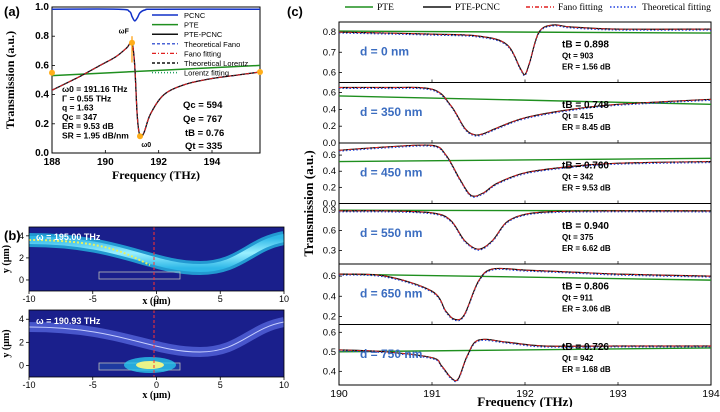 Image resolution: width=720 pixels, height=412 pixels. Describe the element at coordinates (202, 53) in the screenshot. I see `legend-label-a: Fano fitting` at that location.